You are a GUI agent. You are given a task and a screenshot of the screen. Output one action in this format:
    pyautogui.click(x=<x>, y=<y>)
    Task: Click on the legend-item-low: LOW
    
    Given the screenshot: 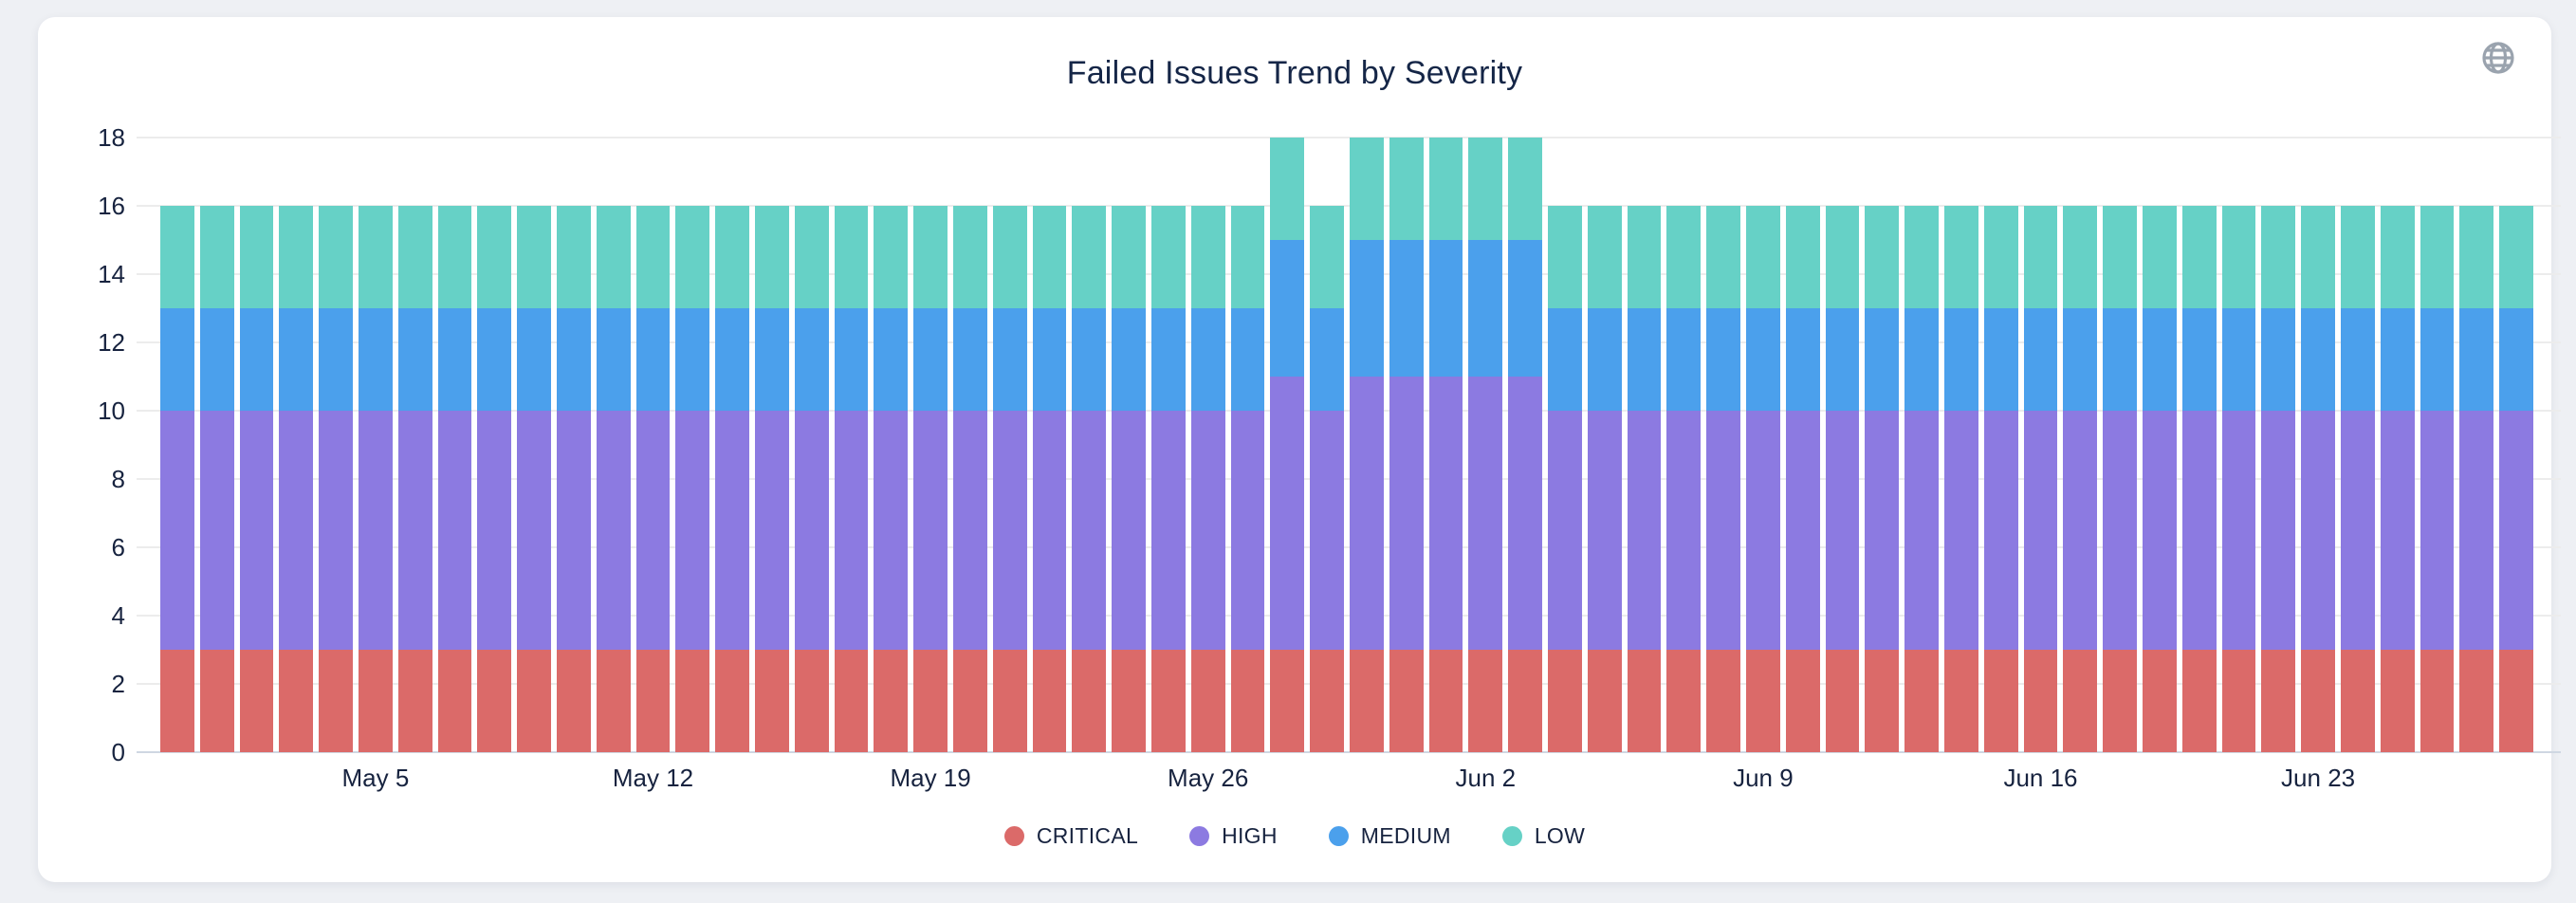 What is the action you would take?
    pyautogui.click(x=1543, y=836)
    